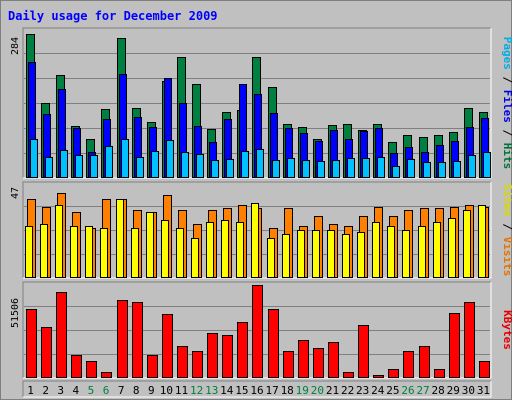  Describe the element at coordinates (271, 390) in the screenshot. I see `day-label: 17` at that location.